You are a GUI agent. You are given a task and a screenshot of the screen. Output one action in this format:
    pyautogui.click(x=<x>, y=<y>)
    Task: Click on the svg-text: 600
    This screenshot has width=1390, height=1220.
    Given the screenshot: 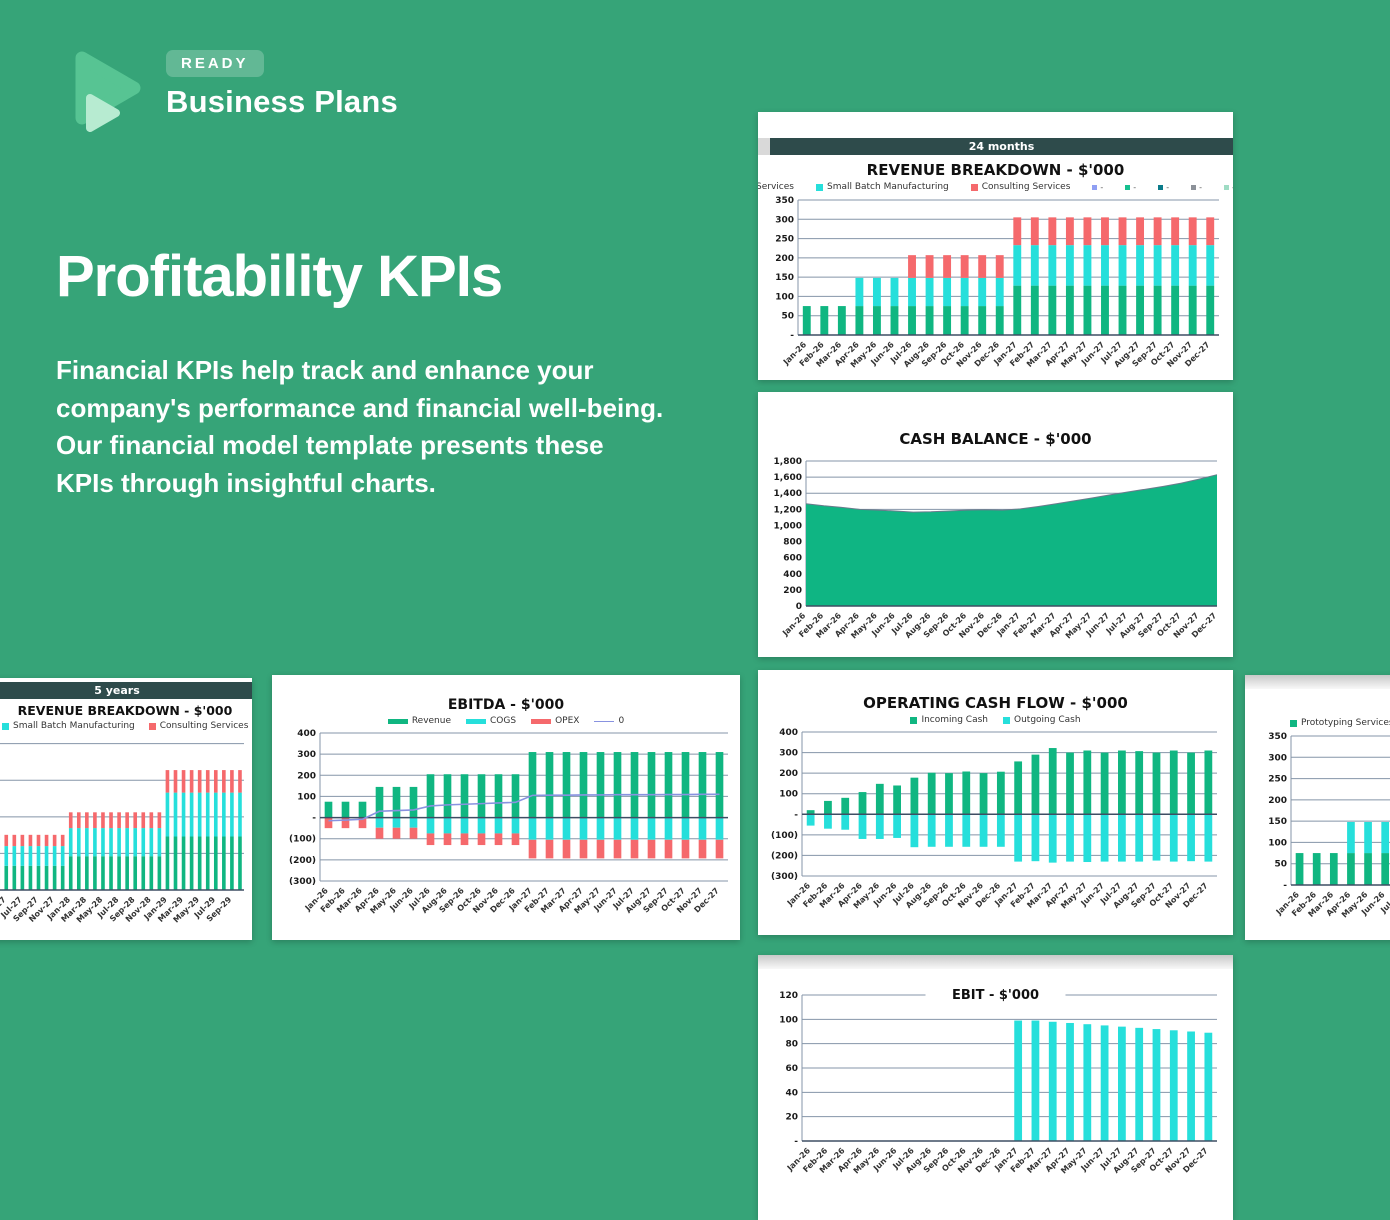 What is the action you would take?
    pyautogui.click(x=792, y=559)
    